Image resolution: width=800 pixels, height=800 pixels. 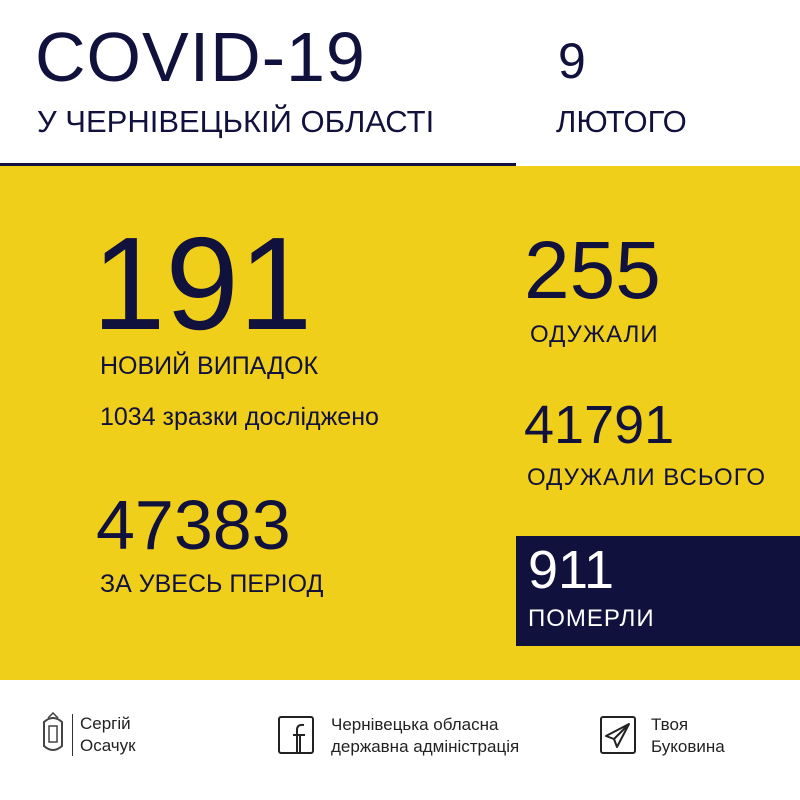 What do you see at coordinates (200, 57) in the screenshot?
I see `page-title: COVID-19` at bounding box center [200, 57].